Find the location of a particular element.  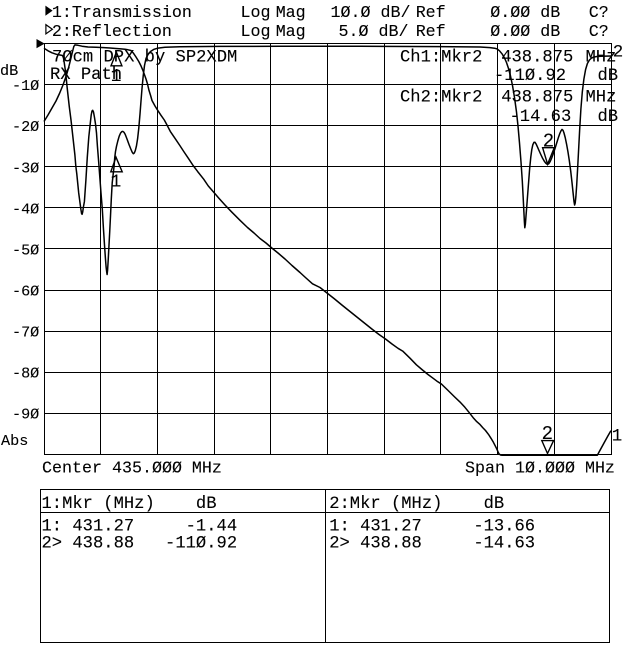

svg-text: 2:Reflection is located at coordinates (112, 32).